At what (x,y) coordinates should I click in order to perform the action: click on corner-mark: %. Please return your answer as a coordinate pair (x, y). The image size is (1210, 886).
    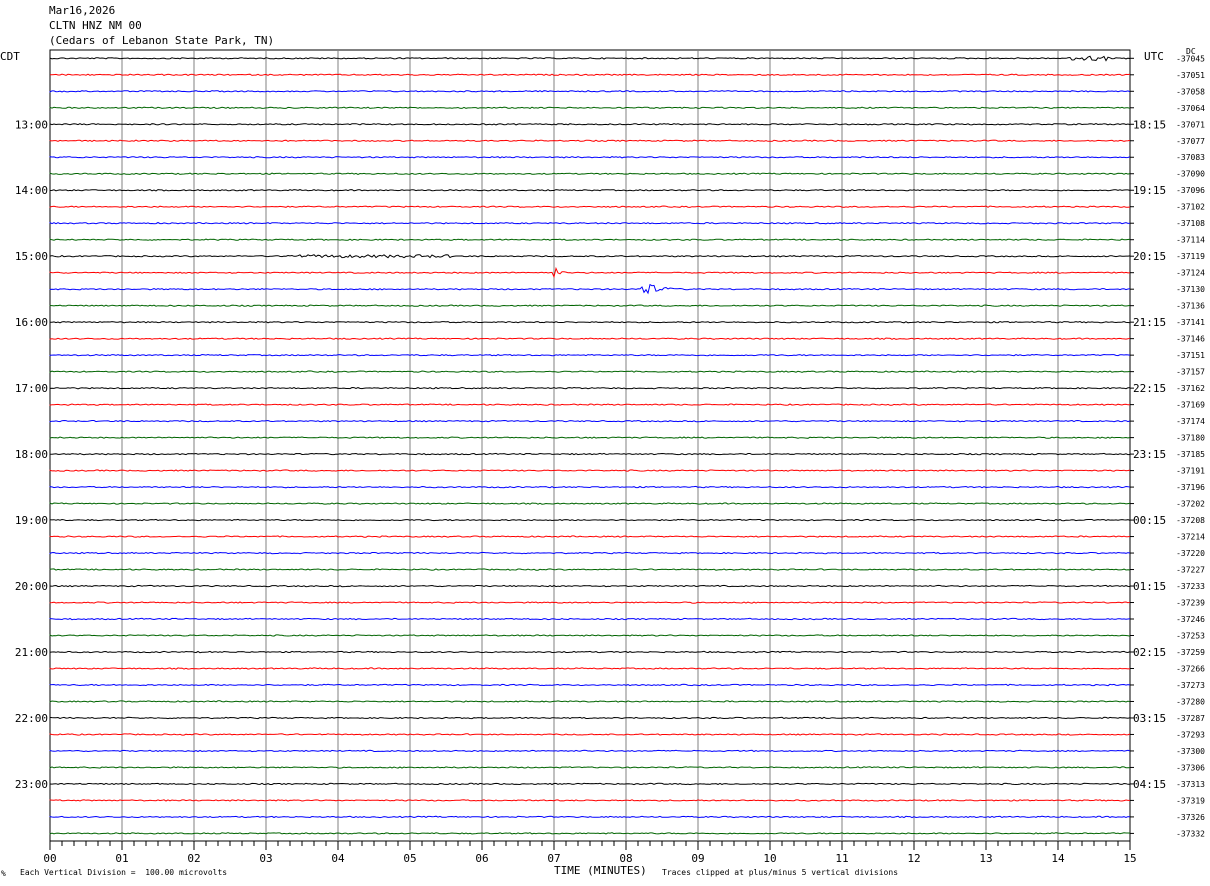
    Looking at the image, I should click on (3, 873).